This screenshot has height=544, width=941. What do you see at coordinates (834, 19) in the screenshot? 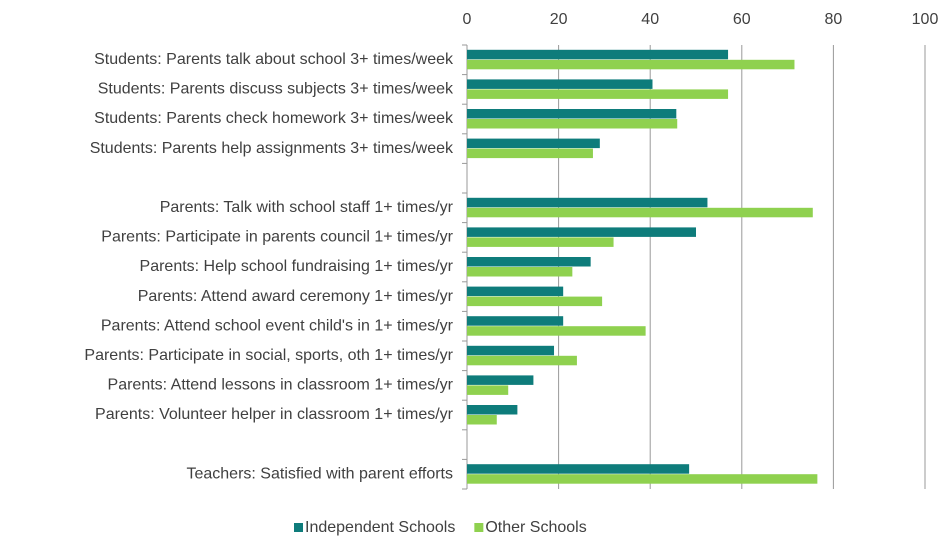
I see `x-tick-label: 80` at bounding box center [834, 19].